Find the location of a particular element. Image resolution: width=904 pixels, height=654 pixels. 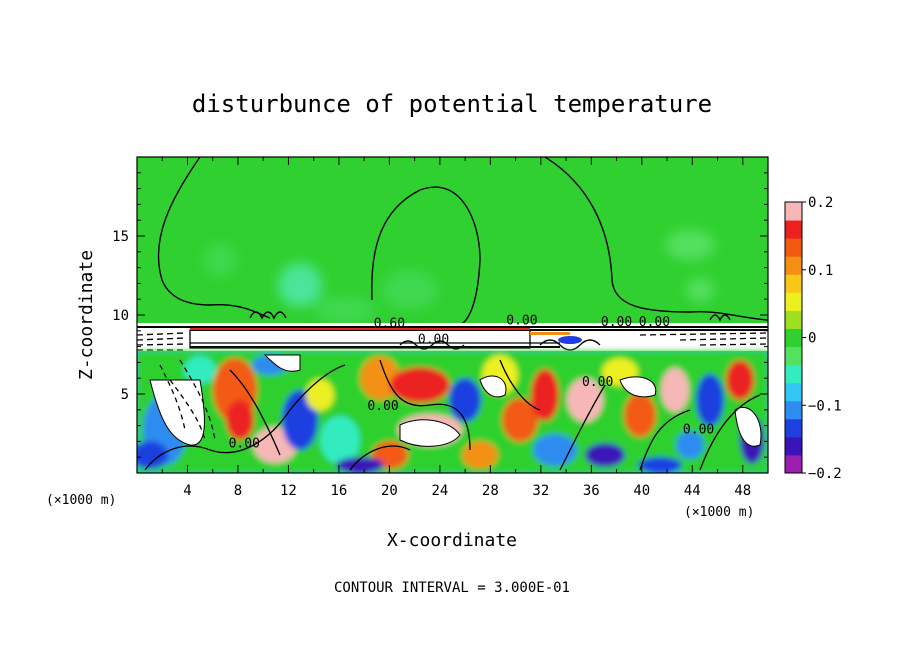

y-tick-label: 5 is located at coordinates (125, 395).